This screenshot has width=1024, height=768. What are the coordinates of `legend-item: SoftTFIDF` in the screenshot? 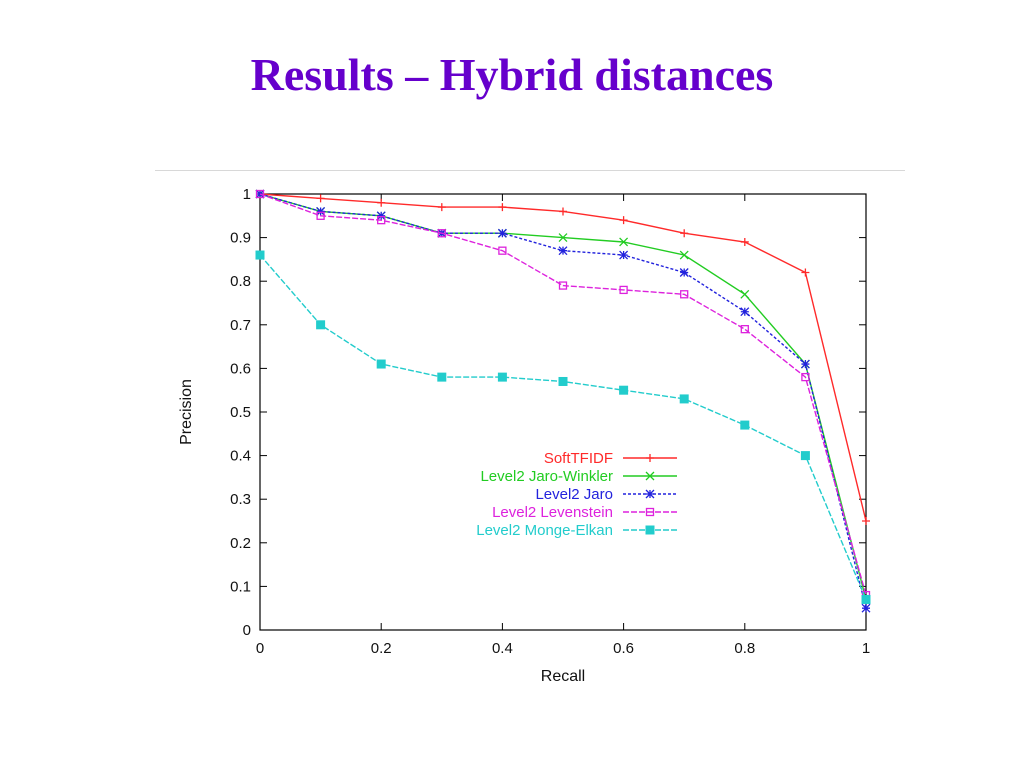 It's located at (610, 458).